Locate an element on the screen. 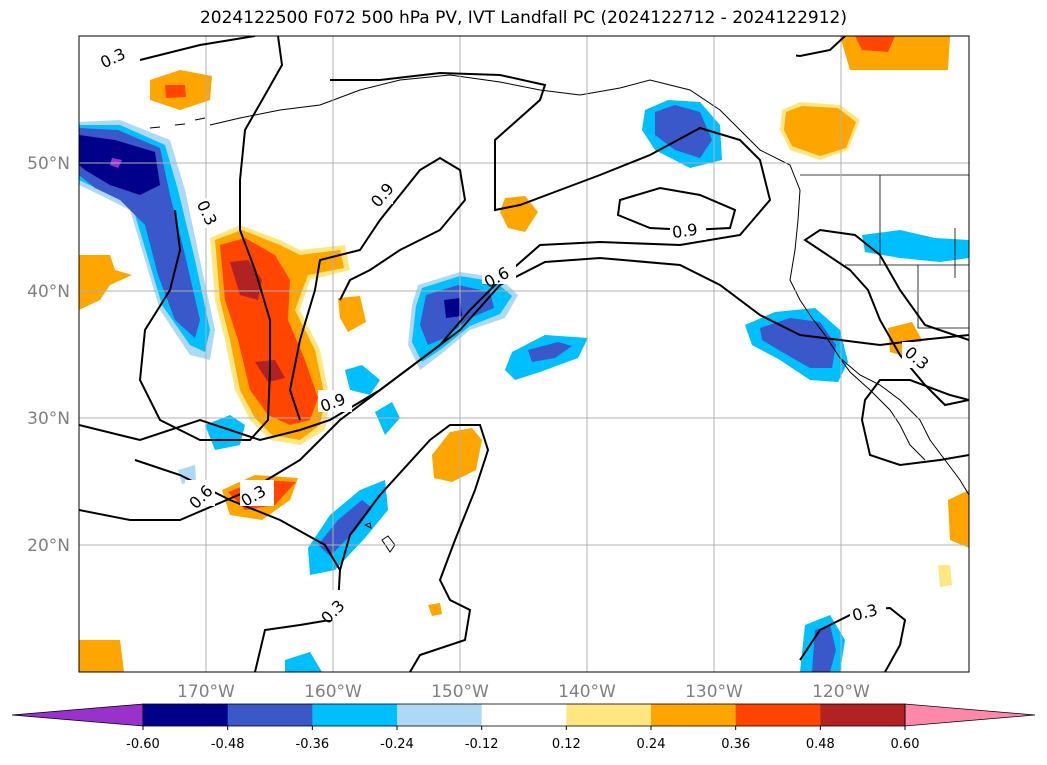 The width and height of the screenshot is (1047, 765). colorbar-outline is located at coordinates (524, 715).